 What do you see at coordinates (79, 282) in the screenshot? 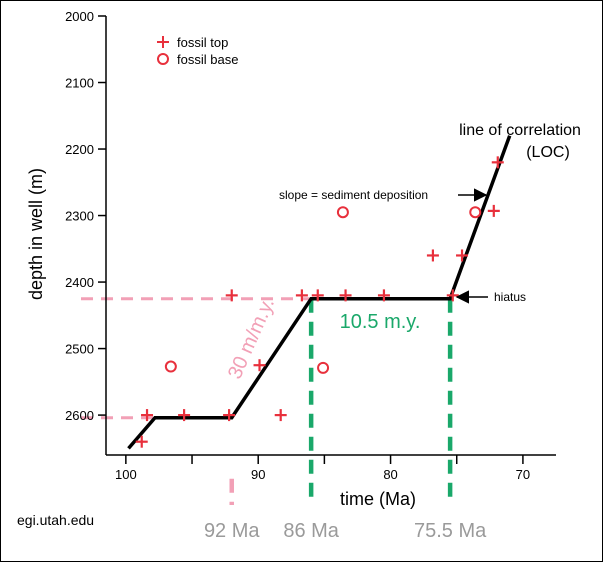
I see `y-tick-label: 2400` at bounding box center [79, 282].